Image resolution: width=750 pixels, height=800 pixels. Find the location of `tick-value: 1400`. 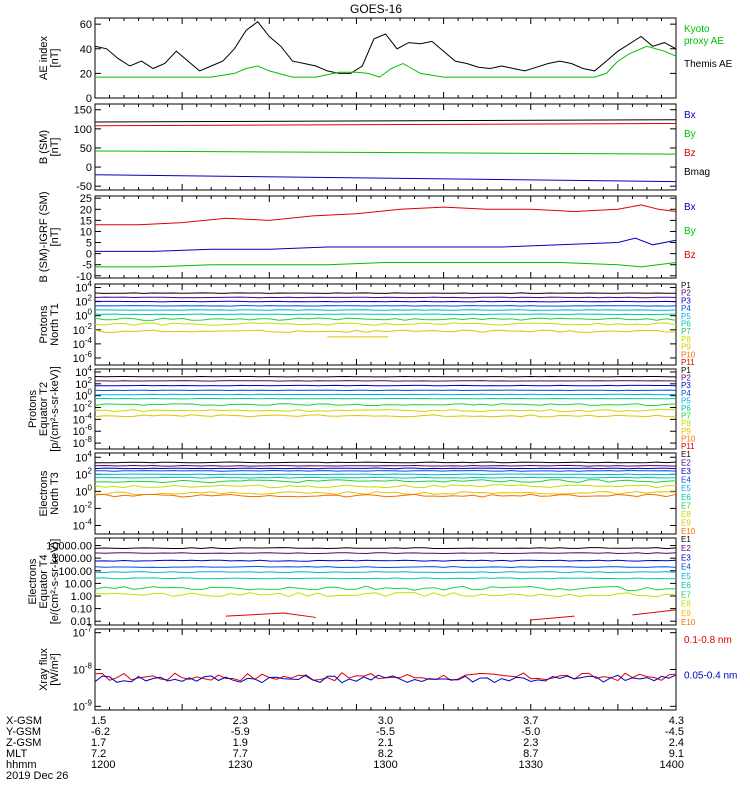

tick-value: 1400 is located at coordinates (672, 765).